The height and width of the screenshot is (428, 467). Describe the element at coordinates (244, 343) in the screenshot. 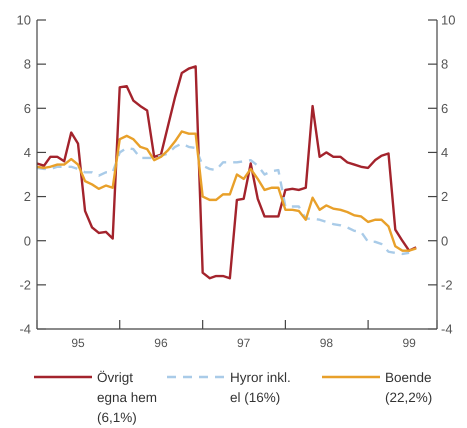

I see `x-tick-label: 97` at that location.